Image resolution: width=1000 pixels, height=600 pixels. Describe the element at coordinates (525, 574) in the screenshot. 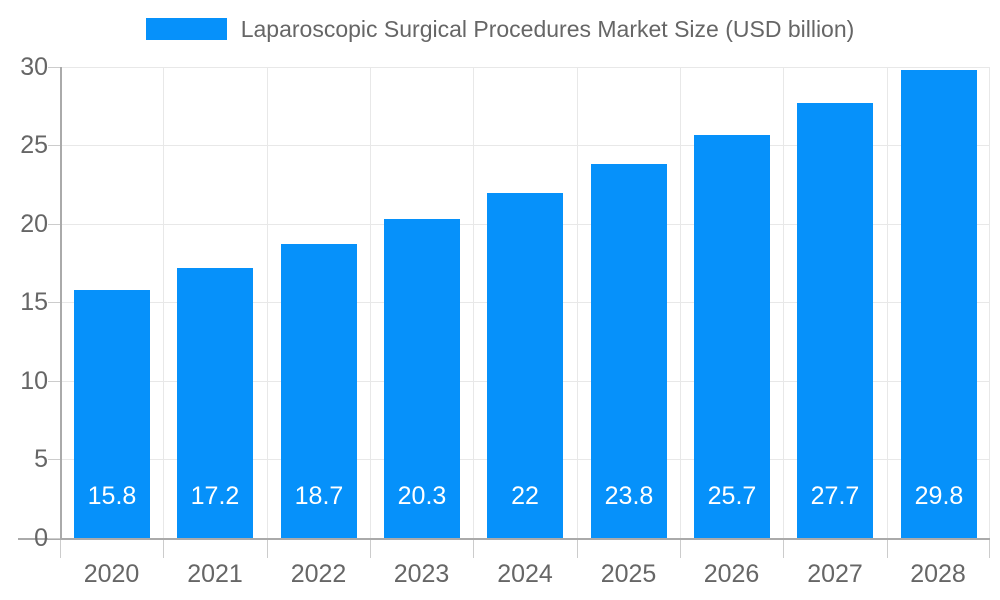

I see `x-tick-label-2024: 2024` at that location.